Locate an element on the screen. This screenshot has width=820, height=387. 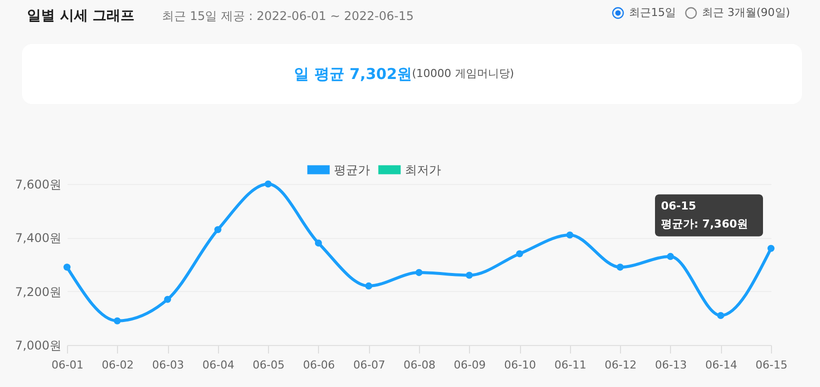
x-tick-label: 06-07 is located at coordinates (369, 365).